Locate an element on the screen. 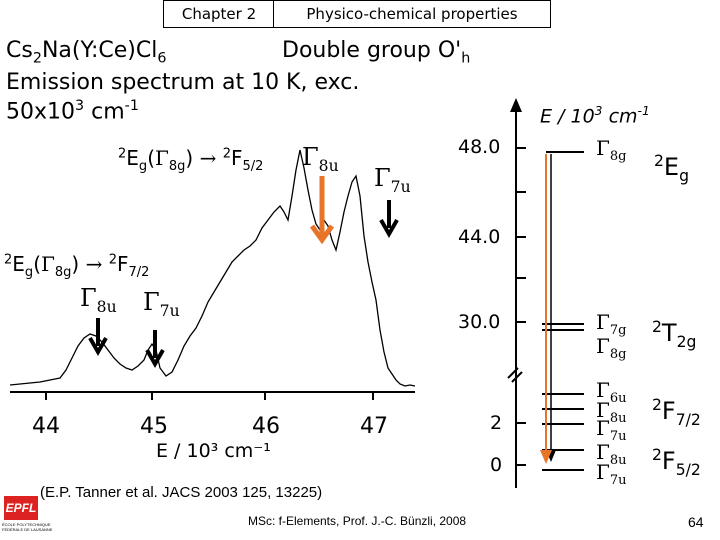 Image resolution: width=720 pixels, height=540 pixels. peak-arrow-8u-f72 is located at coordinates (98, 337).